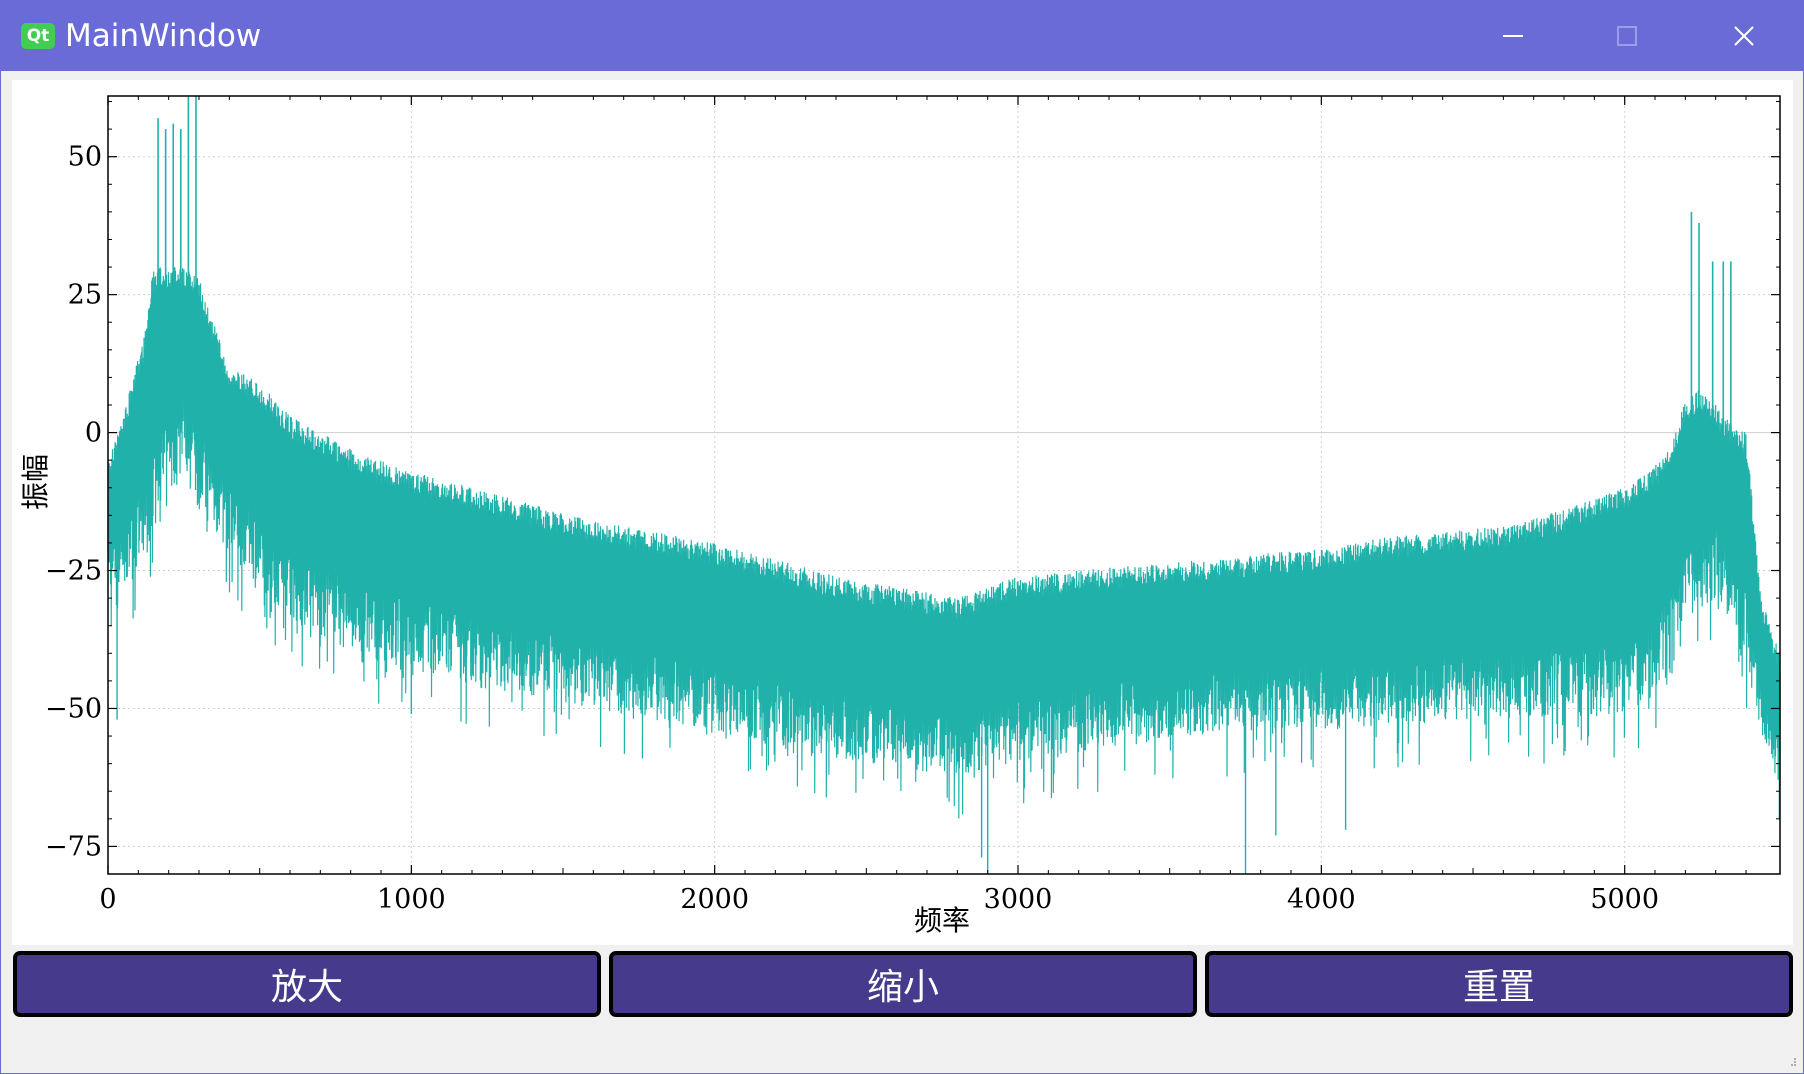  I want to click on y-tick-label: −75, so click(73, 846).